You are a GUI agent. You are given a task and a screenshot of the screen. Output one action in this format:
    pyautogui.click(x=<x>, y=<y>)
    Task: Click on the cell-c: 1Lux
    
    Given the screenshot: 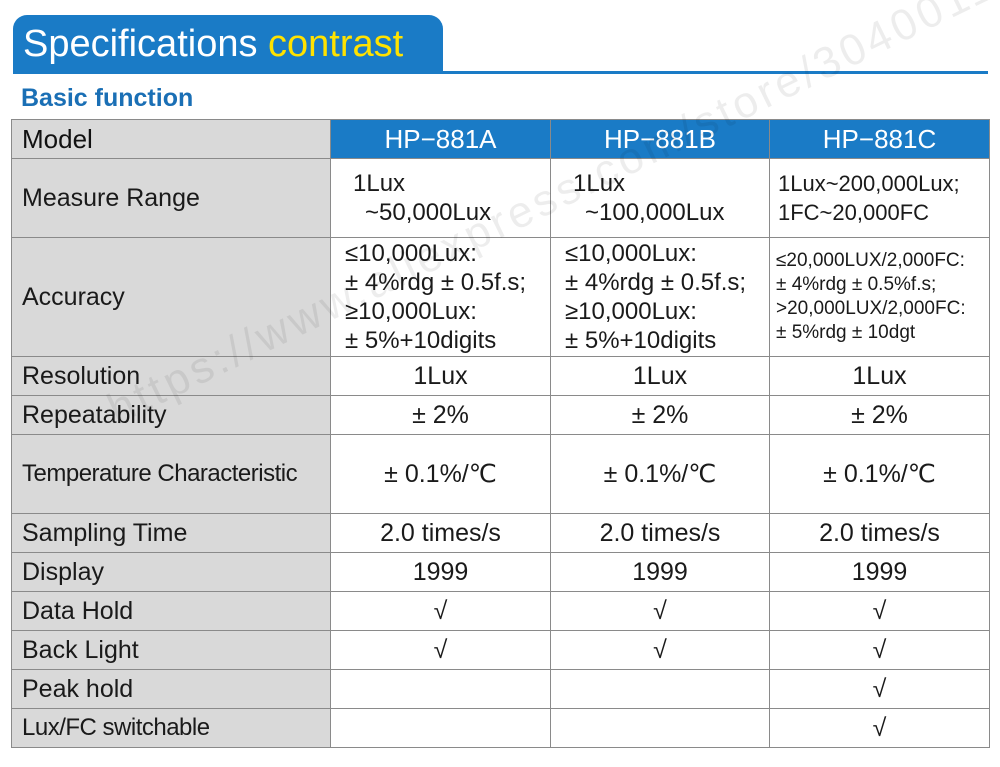 What is the action you would take?
    pyautogui.click(x=879, y=376)
    